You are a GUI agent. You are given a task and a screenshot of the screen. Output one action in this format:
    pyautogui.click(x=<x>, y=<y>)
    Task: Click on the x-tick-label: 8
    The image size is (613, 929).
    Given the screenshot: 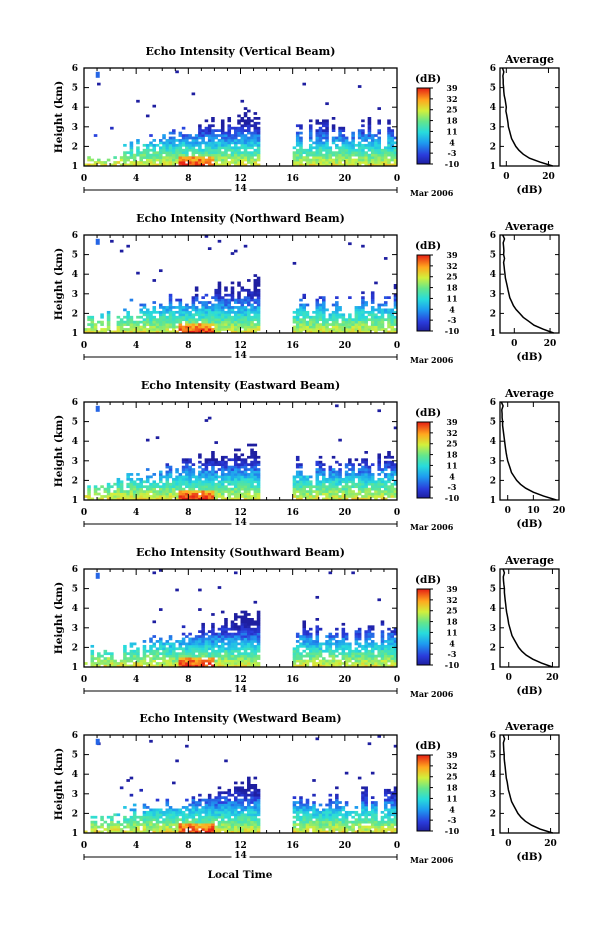 What is the action you would take?
    pyautogui.click(x=188, y=680)
    